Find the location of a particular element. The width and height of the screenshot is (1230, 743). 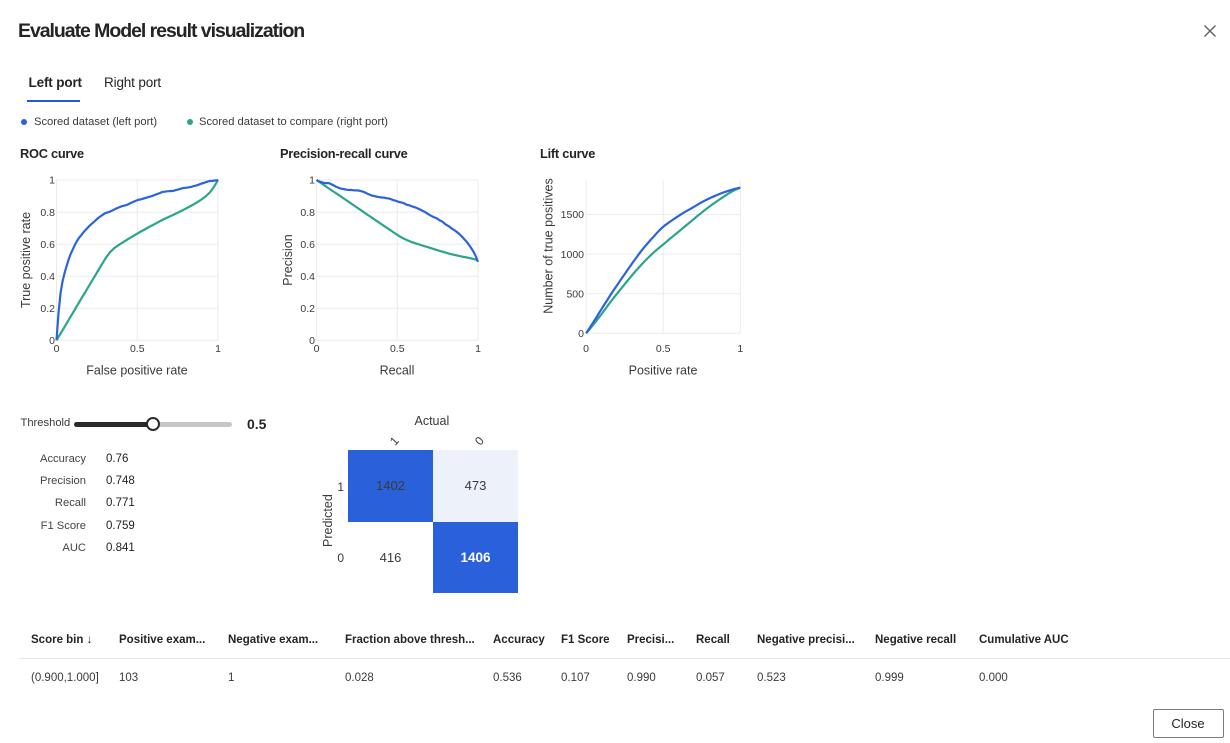

svg-text: Precision is located at coordinates (288, 259).